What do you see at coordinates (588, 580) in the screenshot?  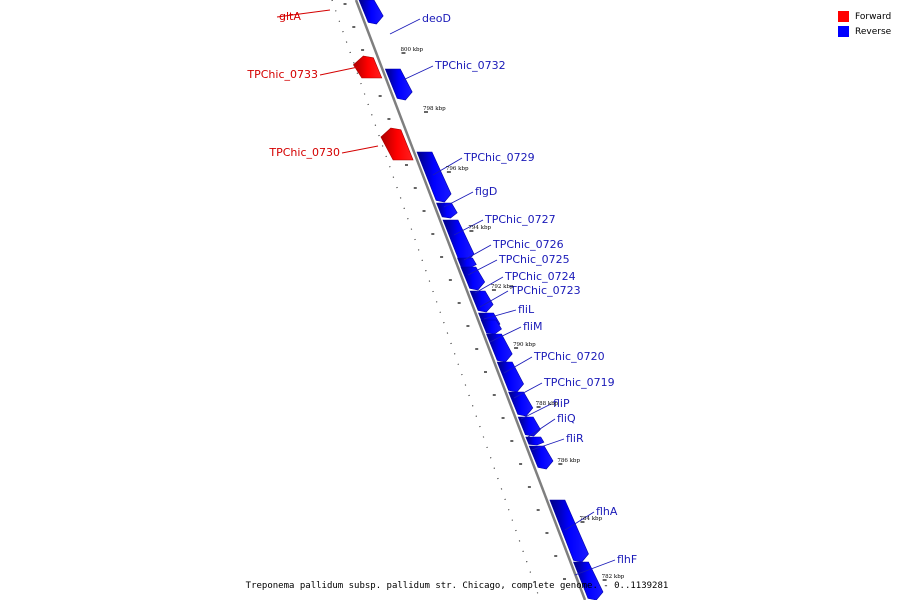 I see `gene-arrow-flhf` at bounding box center [588, 580].